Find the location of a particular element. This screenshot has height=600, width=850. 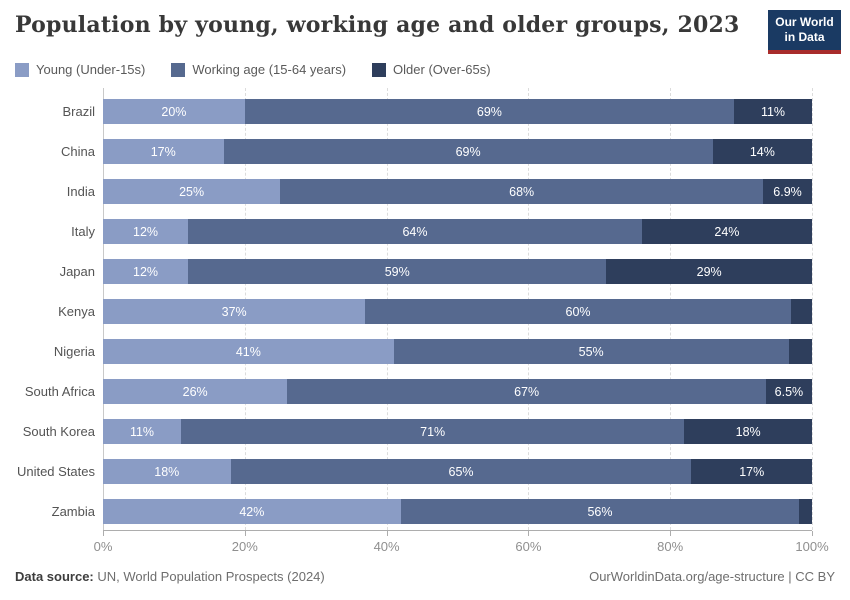

legend-label: Older (Over-65s) is located at coordinates (442, 69).